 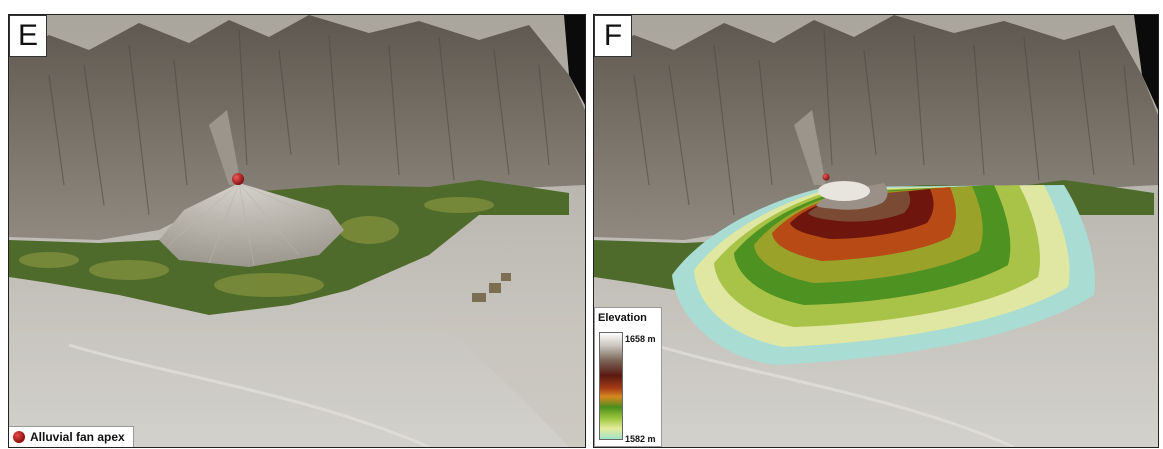 I want to click on elevation-legend: Elevation 1658 m 1582 m, so click(x=628, y=377).